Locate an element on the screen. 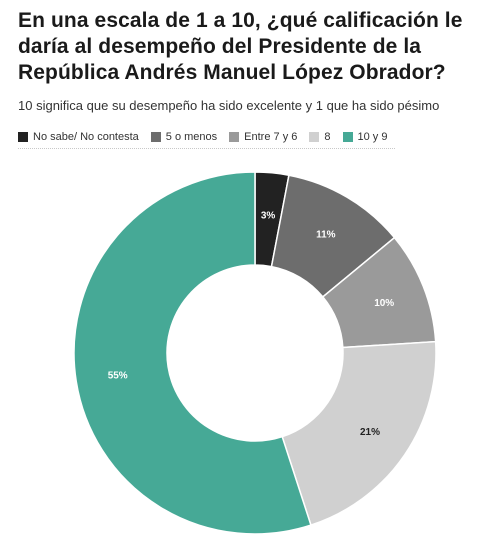  legend-item-entre-7-y-6: Entre 7 y 6 is located at coordinates (263, 137).